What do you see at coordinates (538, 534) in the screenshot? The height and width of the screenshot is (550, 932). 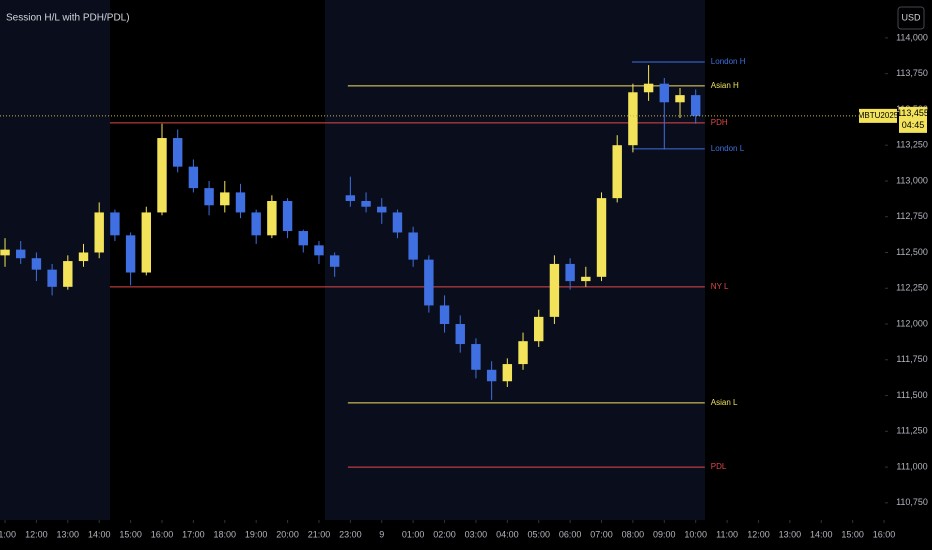 I see `x-tick-label: 05:00` at bounding box center [538, 534].